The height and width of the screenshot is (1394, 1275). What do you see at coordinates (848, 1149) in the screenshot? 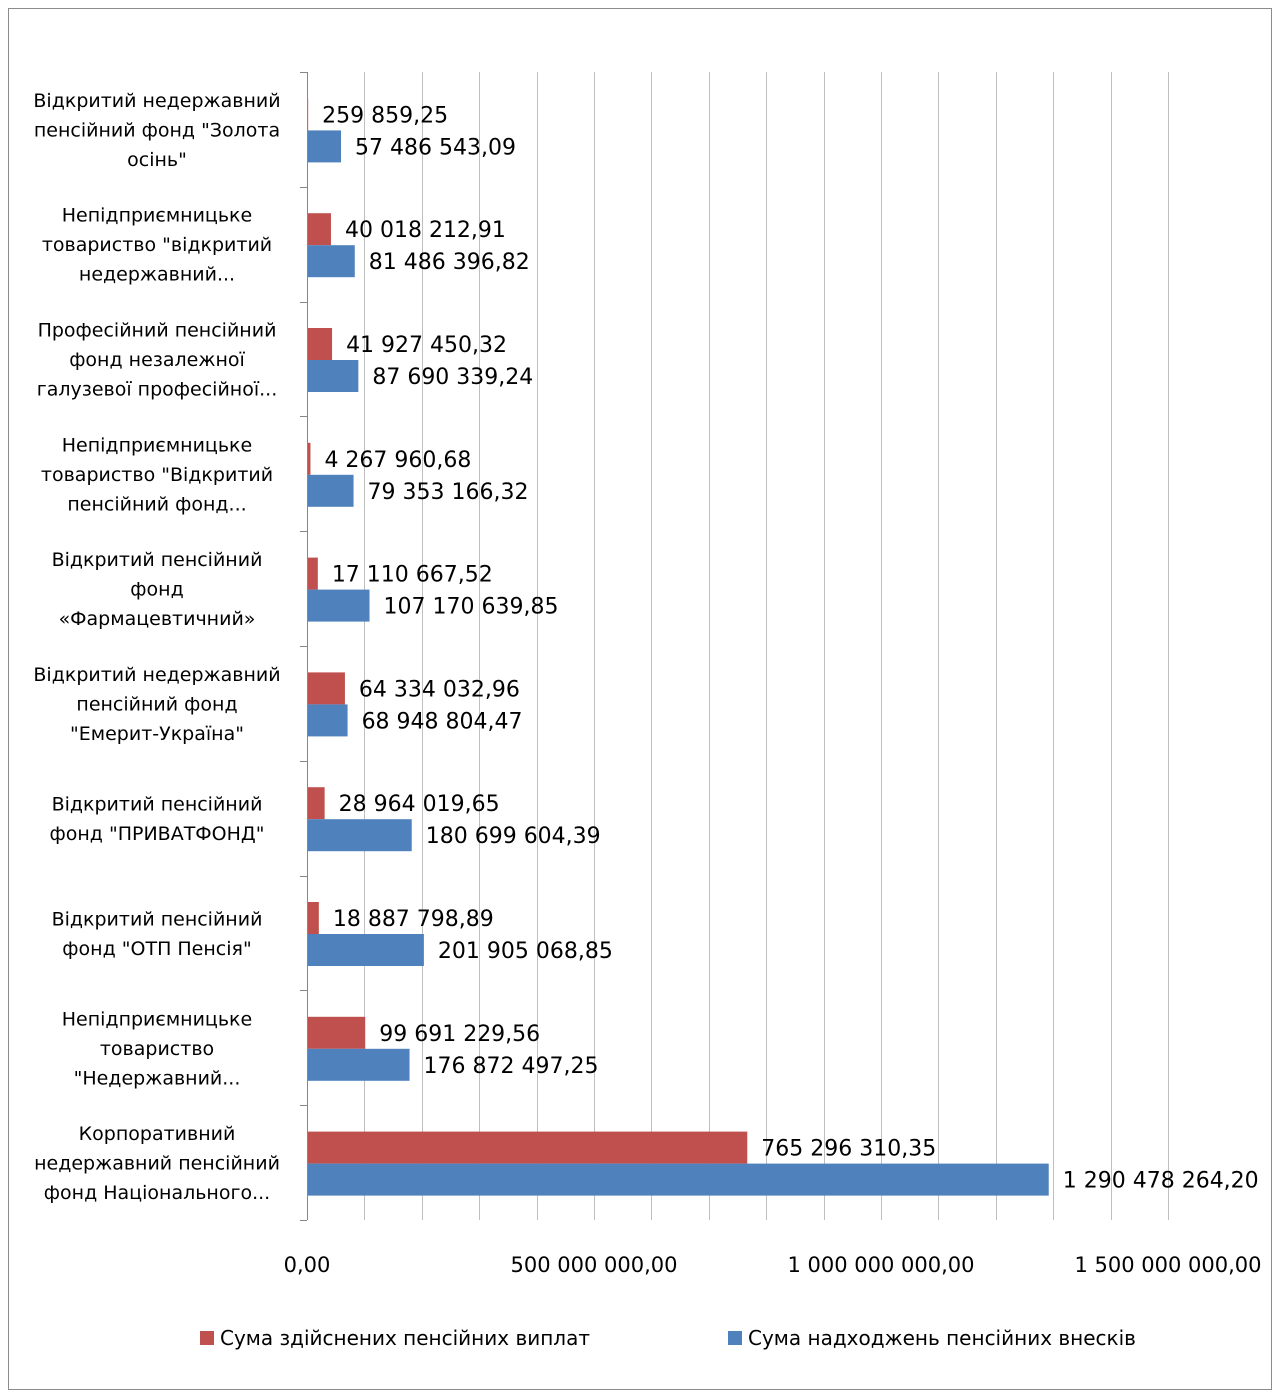
I see `data-label-payments: 765 296 310,35` at bounding box center [848, 1149].